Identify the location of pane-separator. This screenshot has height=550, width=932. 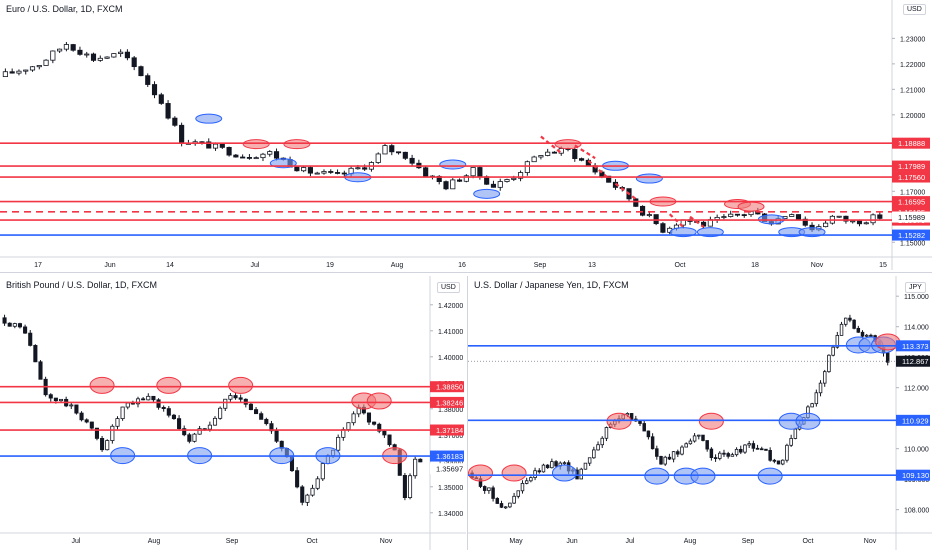
(466, 272).